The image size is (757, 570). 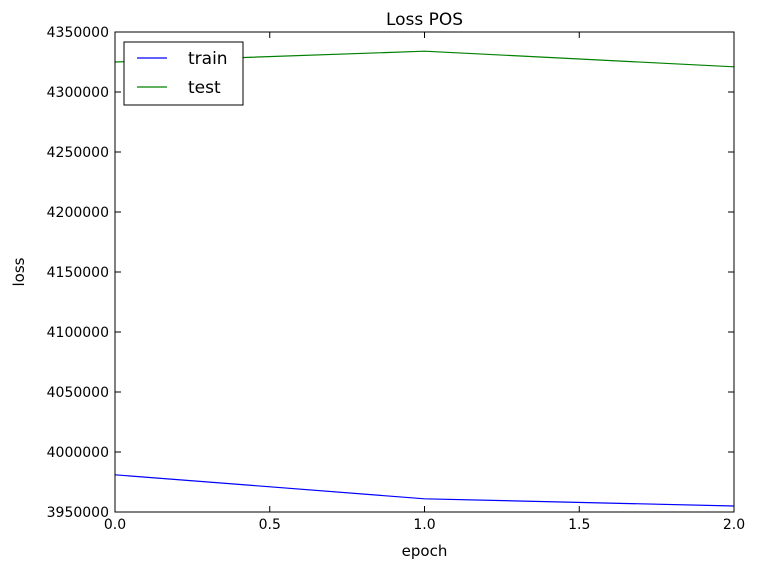 I want to click on x-tick-label: 0.0, so click(x=115, y=525).